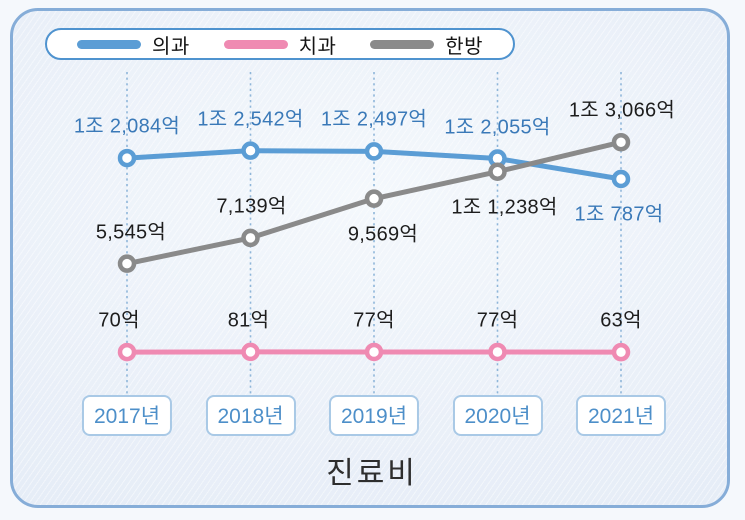 The image size is (745, 520). I want to click on year-box: 2018년, so click(250, 415).